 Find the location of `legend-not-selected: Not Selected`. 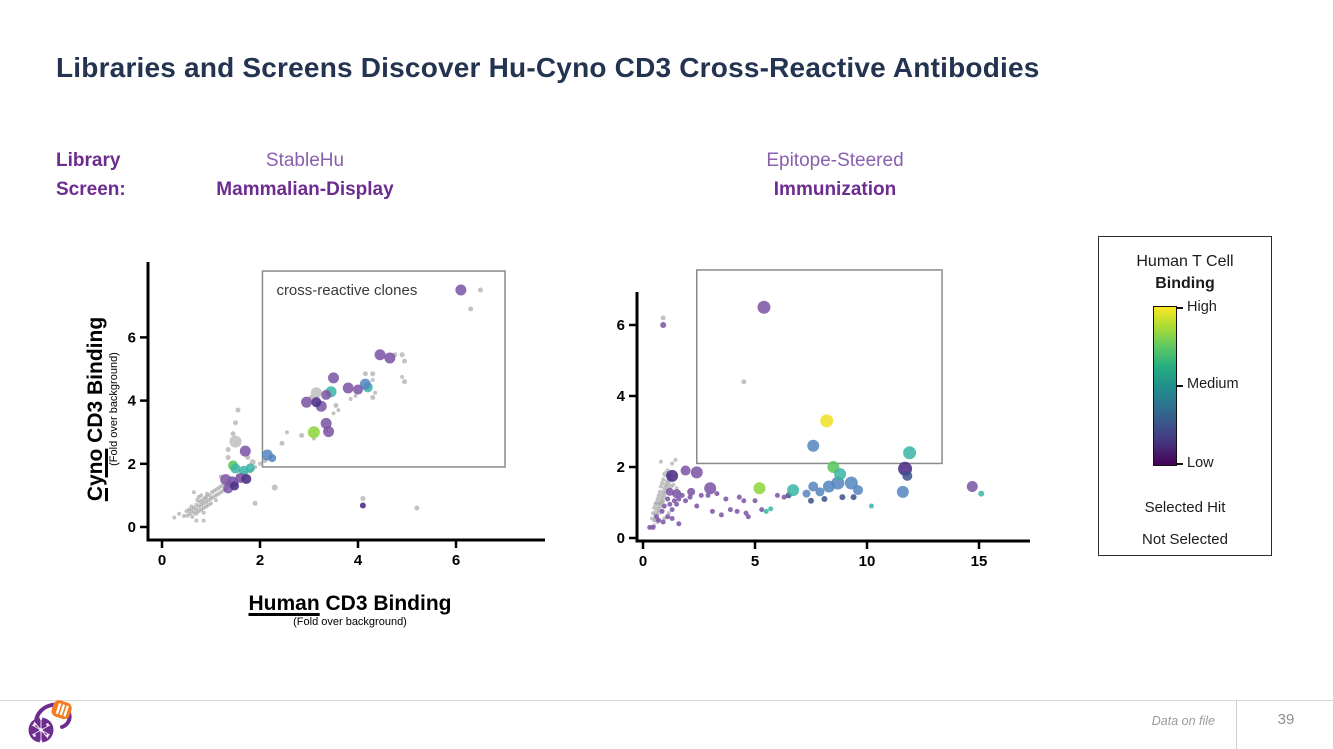

legend-not-selected: Not Selected is located at coordinates (1185, 539).